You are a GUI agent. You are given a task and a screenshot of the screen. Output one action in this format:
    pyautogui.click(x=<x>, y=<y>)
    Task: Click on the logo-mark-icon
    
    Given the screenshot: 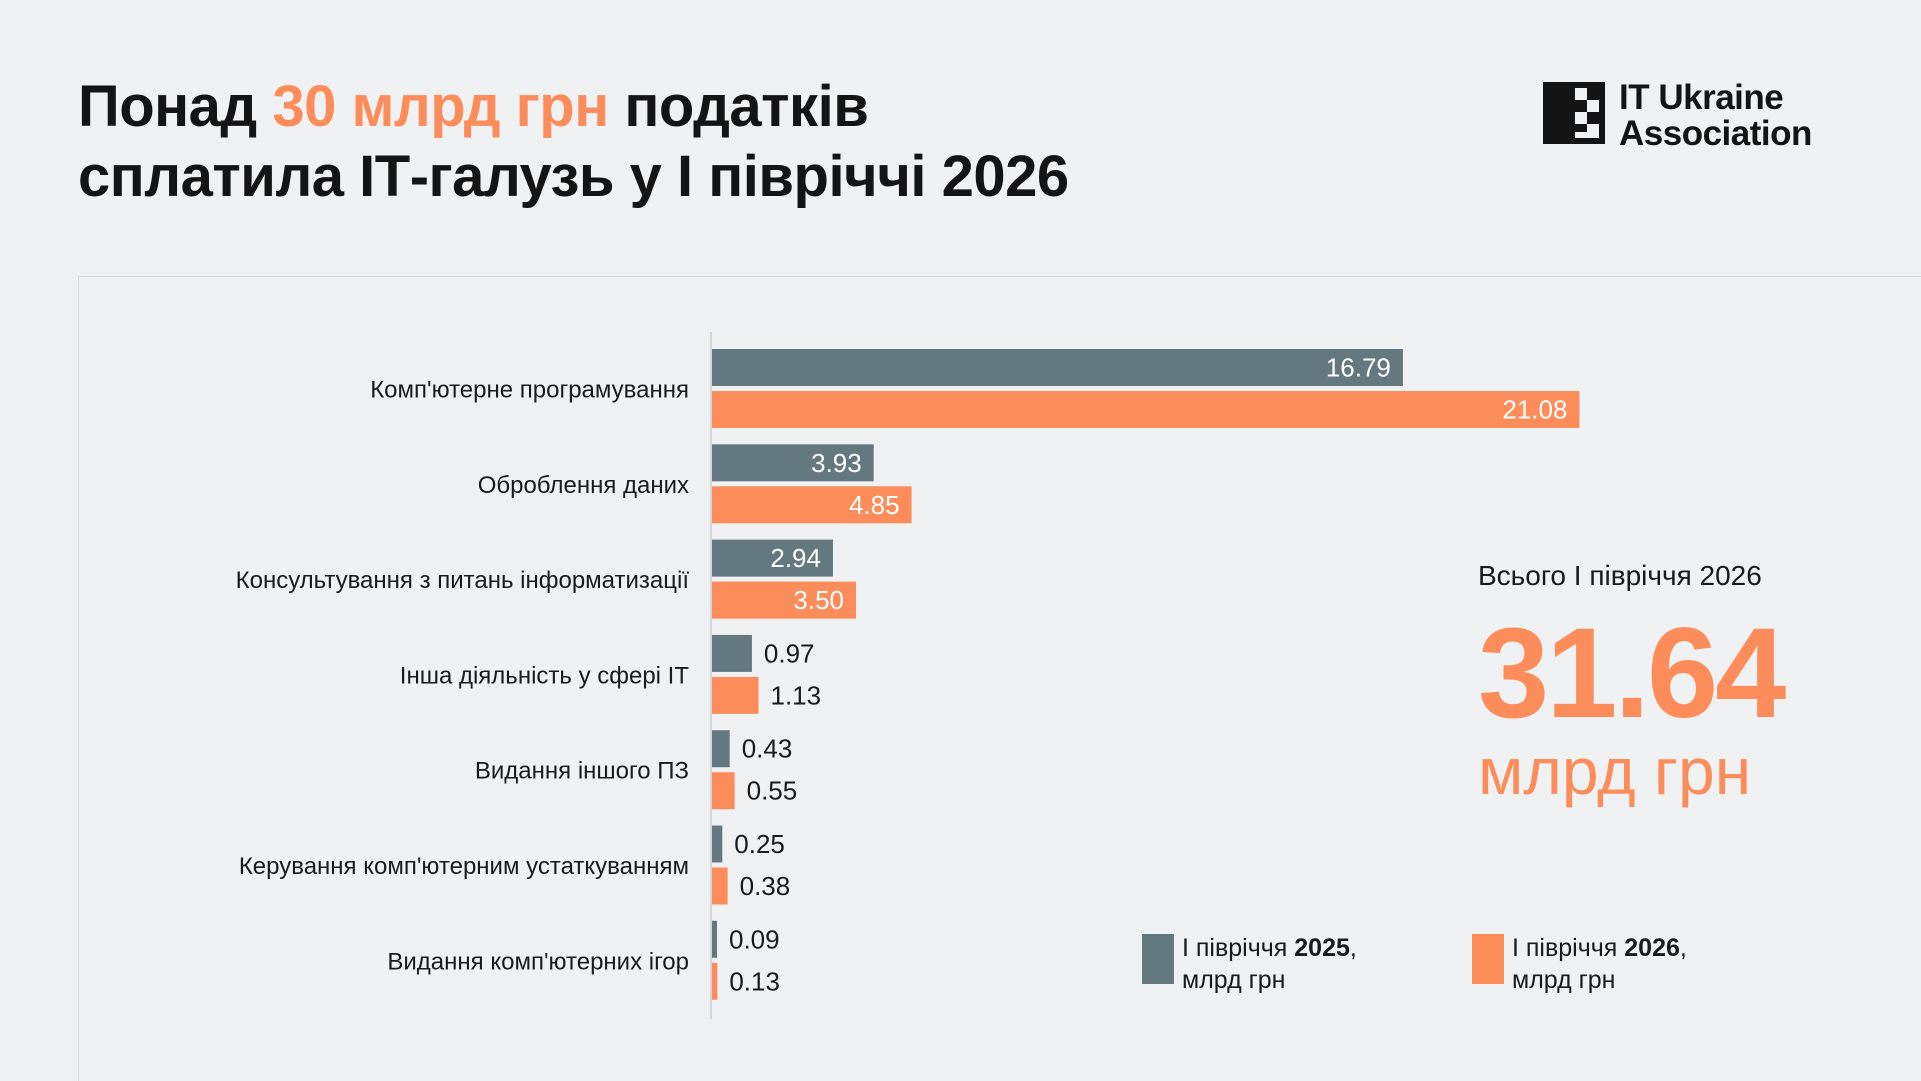 What is the action you would take?
    pyautogui.click(x=1574, y=113)
    